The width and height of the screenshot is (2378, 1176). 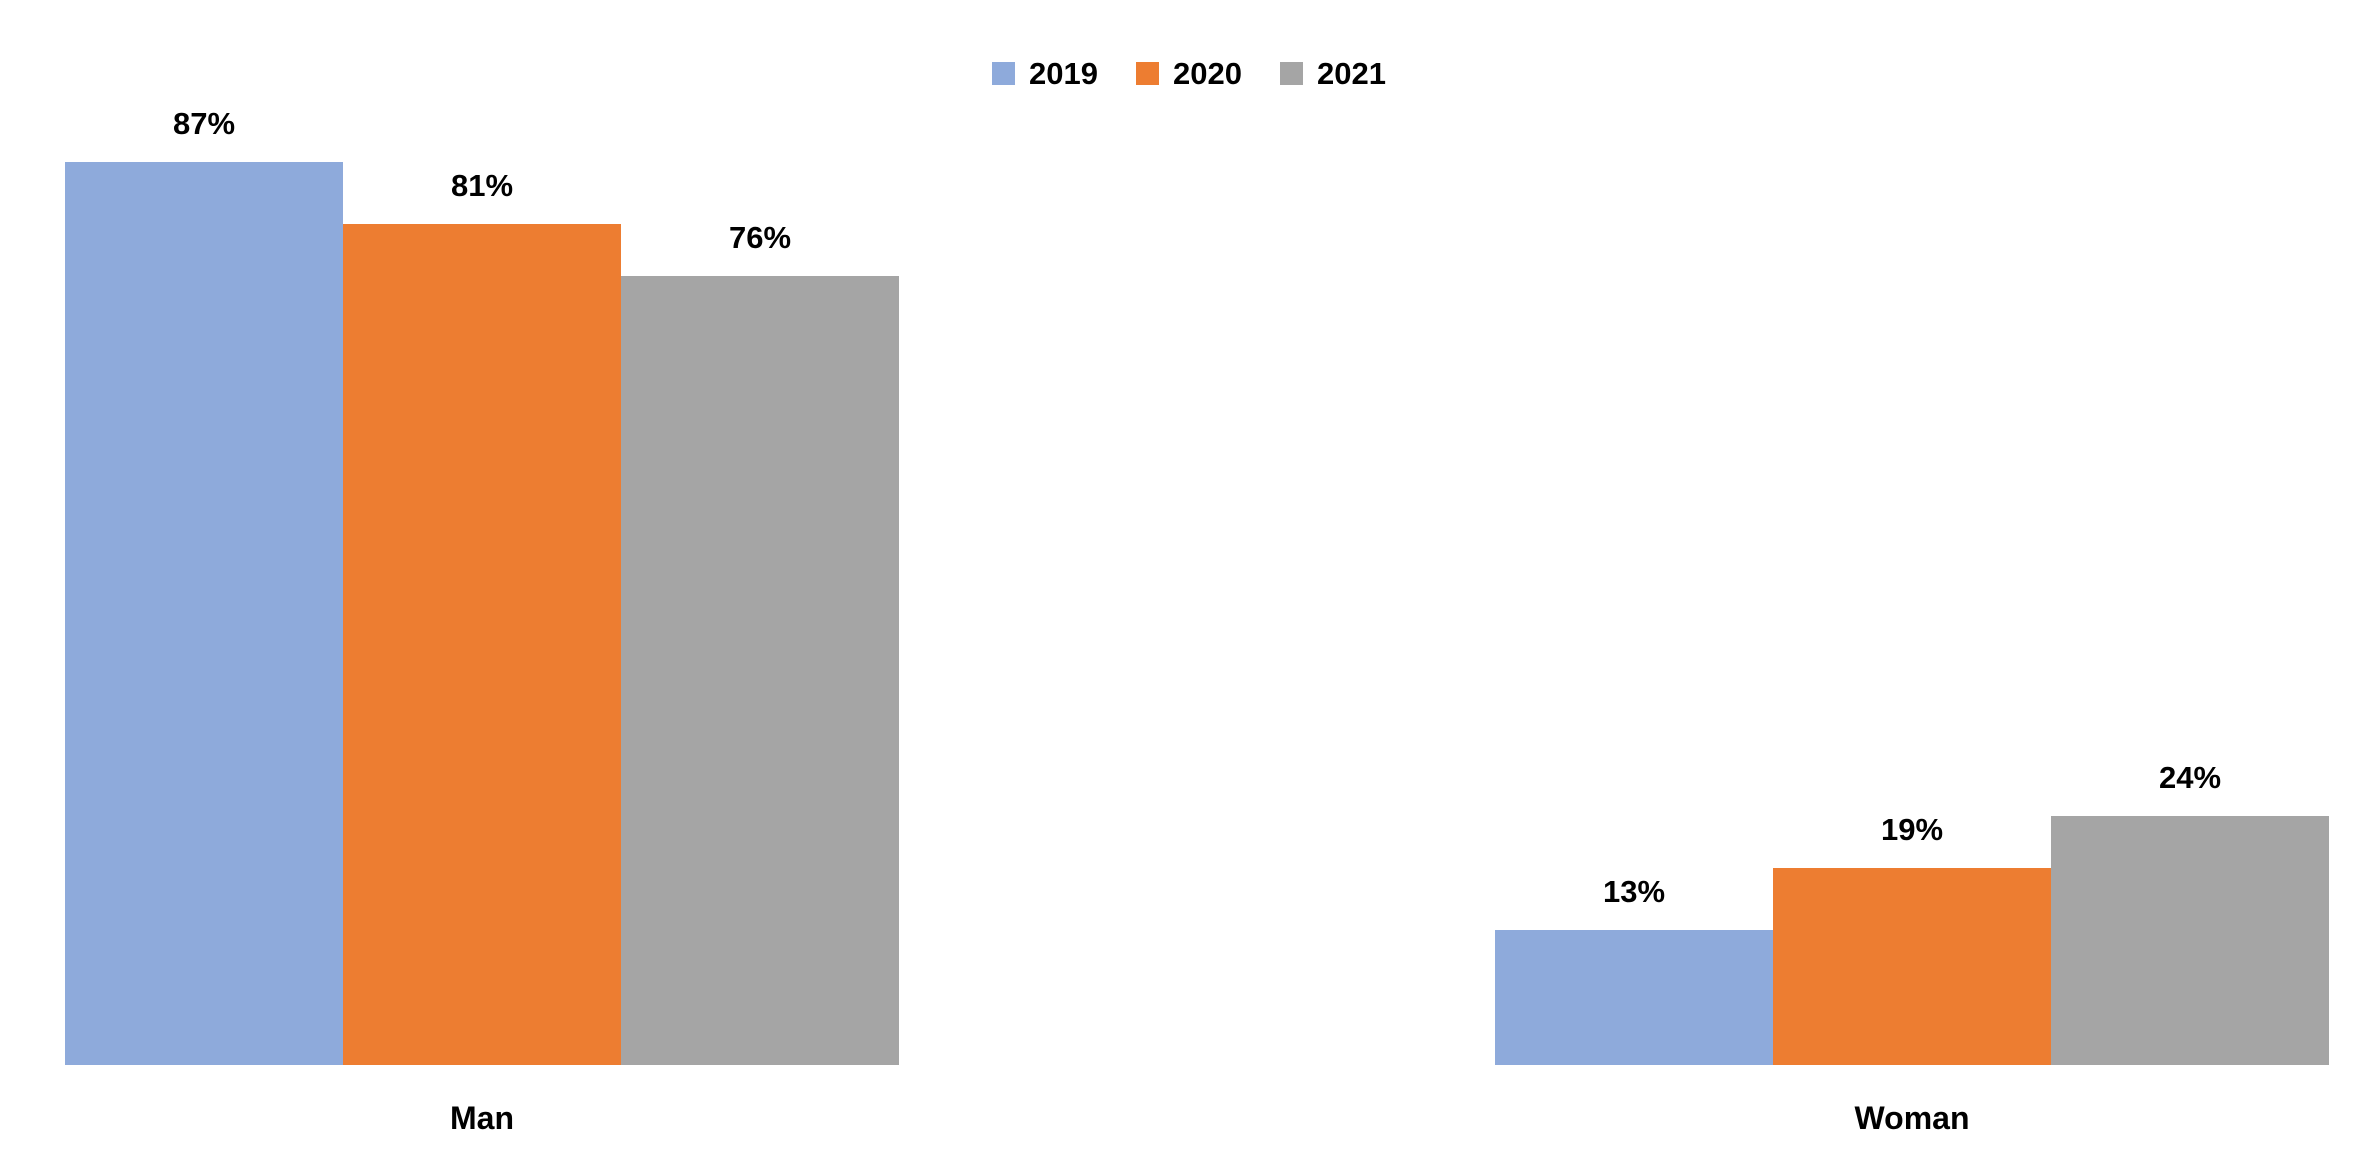 I want to click on bar-man-2019, so click(x=204, y=613).